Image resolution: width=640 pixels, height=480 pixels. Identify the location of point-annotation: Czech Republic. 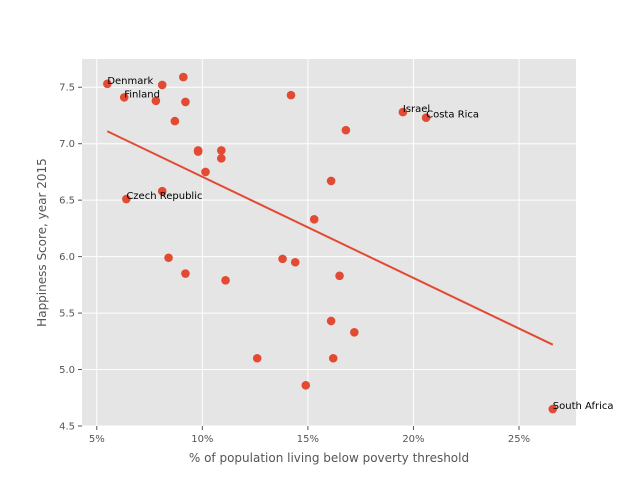
(164, 196).